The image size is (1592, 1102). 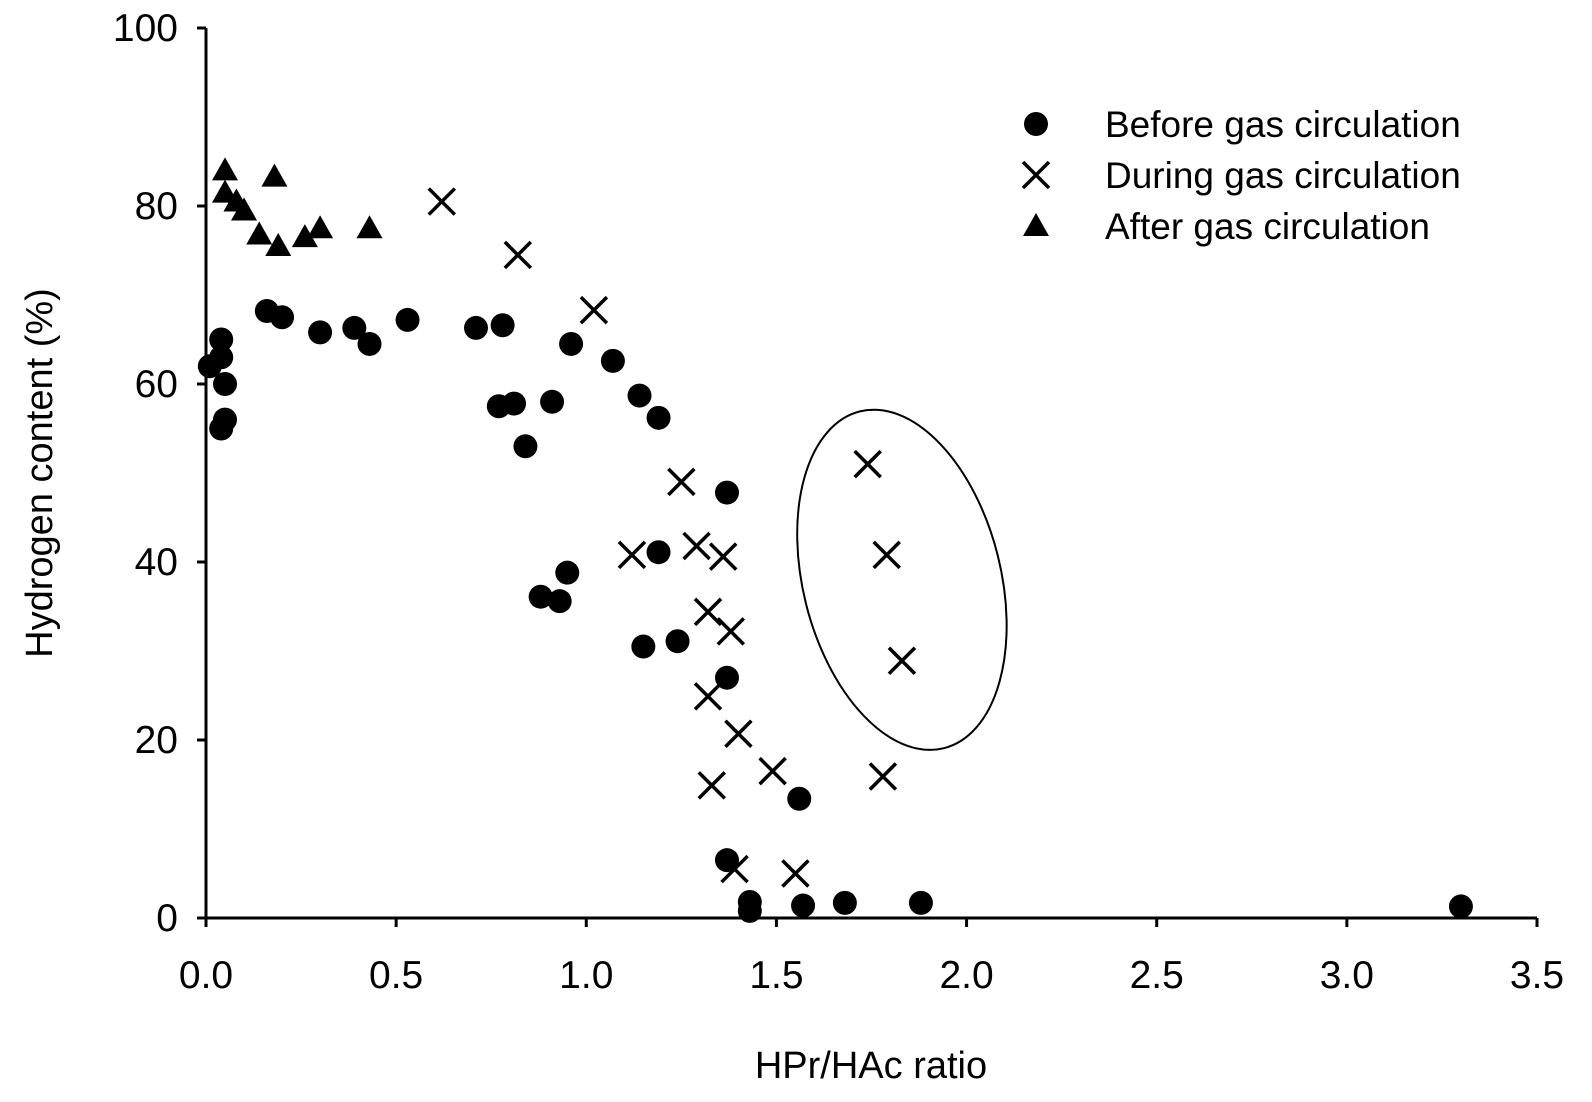 I want to click on x-axis-title: HPr/HAc ratio, so click(x=871, y=1066).